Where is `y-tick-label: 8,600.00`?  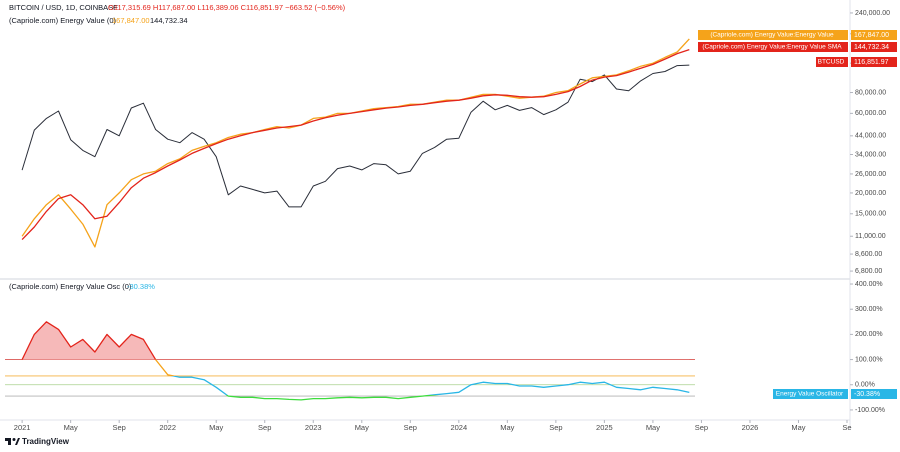 y-tick-label: 8,600.00 is located at coordinates (868, 254).